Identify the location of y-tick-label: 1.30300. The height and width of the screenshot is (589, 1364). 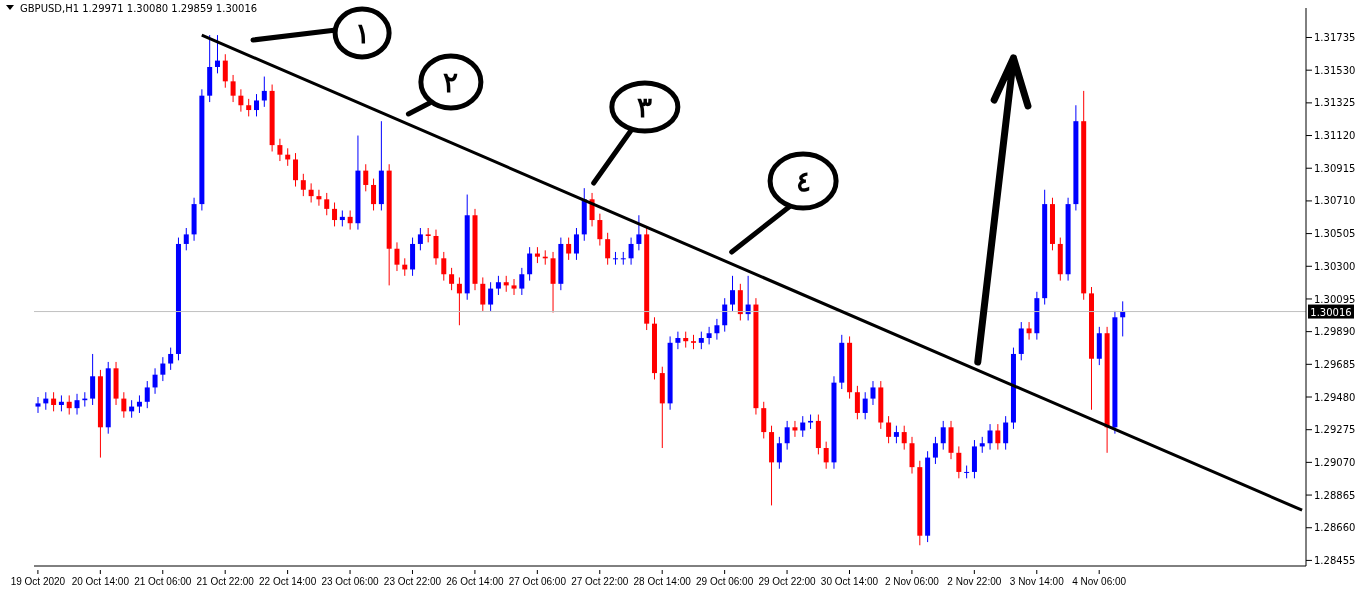
(1335, 266).